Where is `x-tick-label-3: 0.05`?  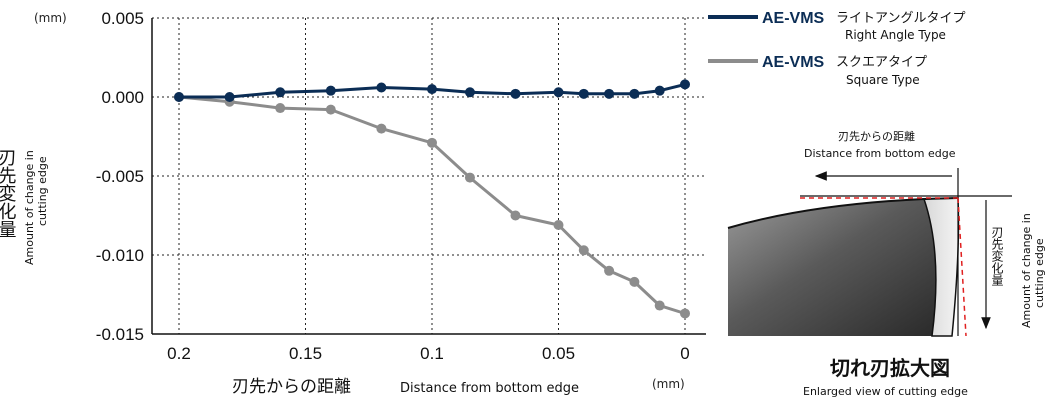 x-tick-label-3: 0.05 is located at coordinates (558, 353).